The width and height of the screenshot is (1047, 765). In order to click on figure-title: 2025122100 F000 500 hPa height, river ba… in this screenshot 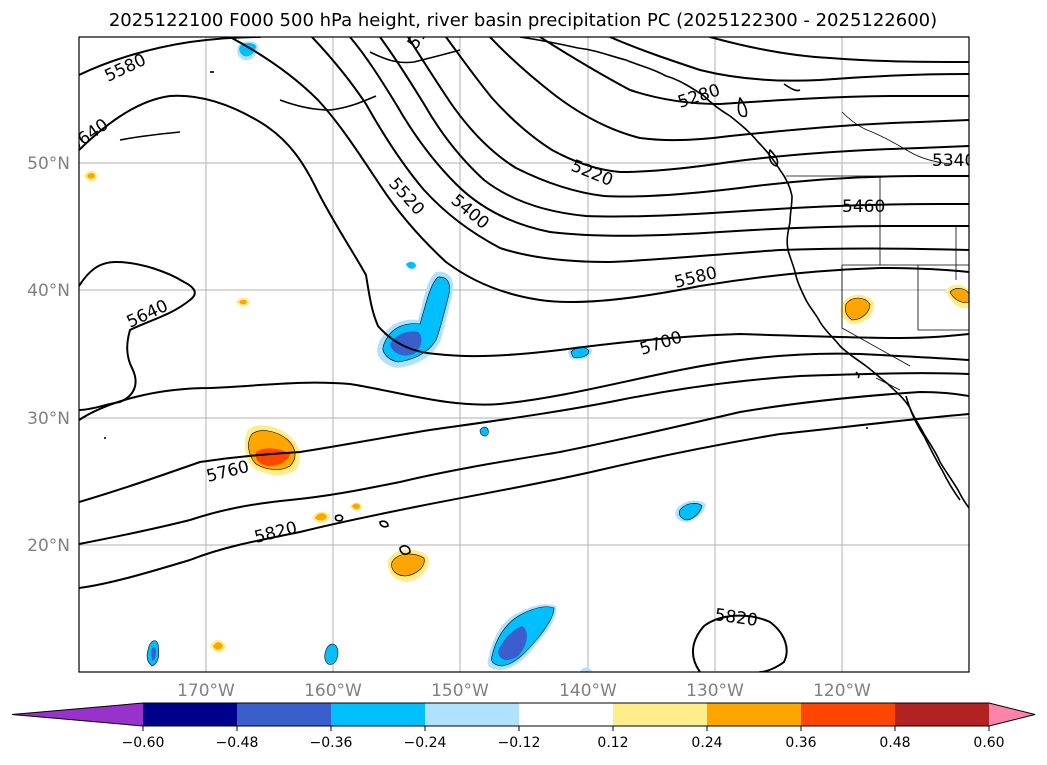, I will do `click(523, 20)`.